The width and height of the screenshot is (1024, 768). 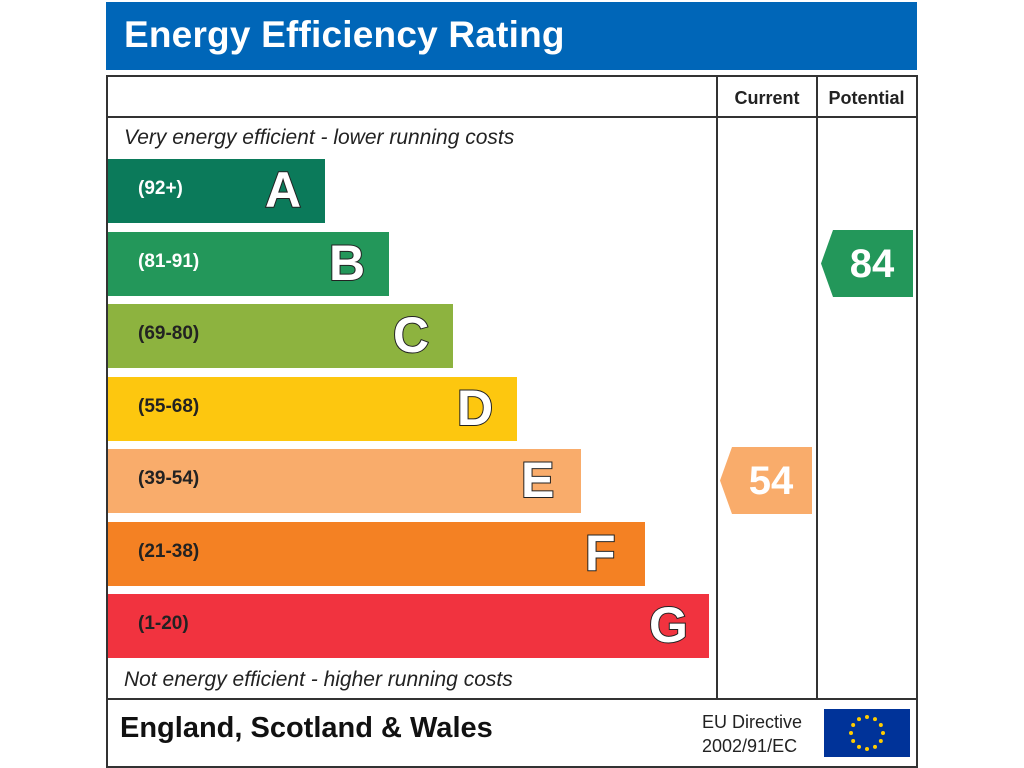 I want to click on band-range: (55-68), so click(x=169, y=406).